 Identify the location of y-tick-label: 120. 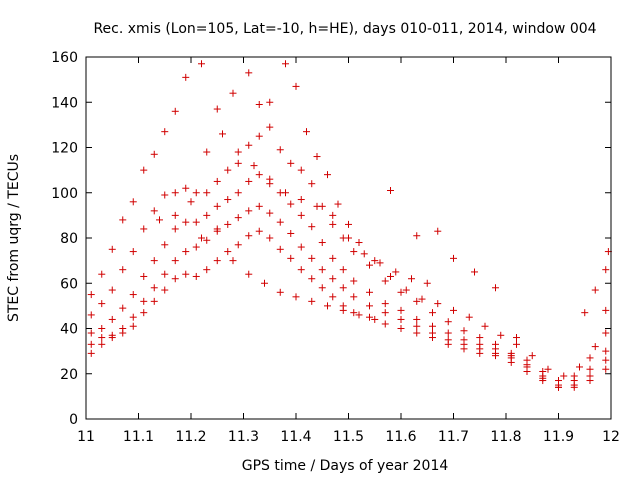
(64, 149).